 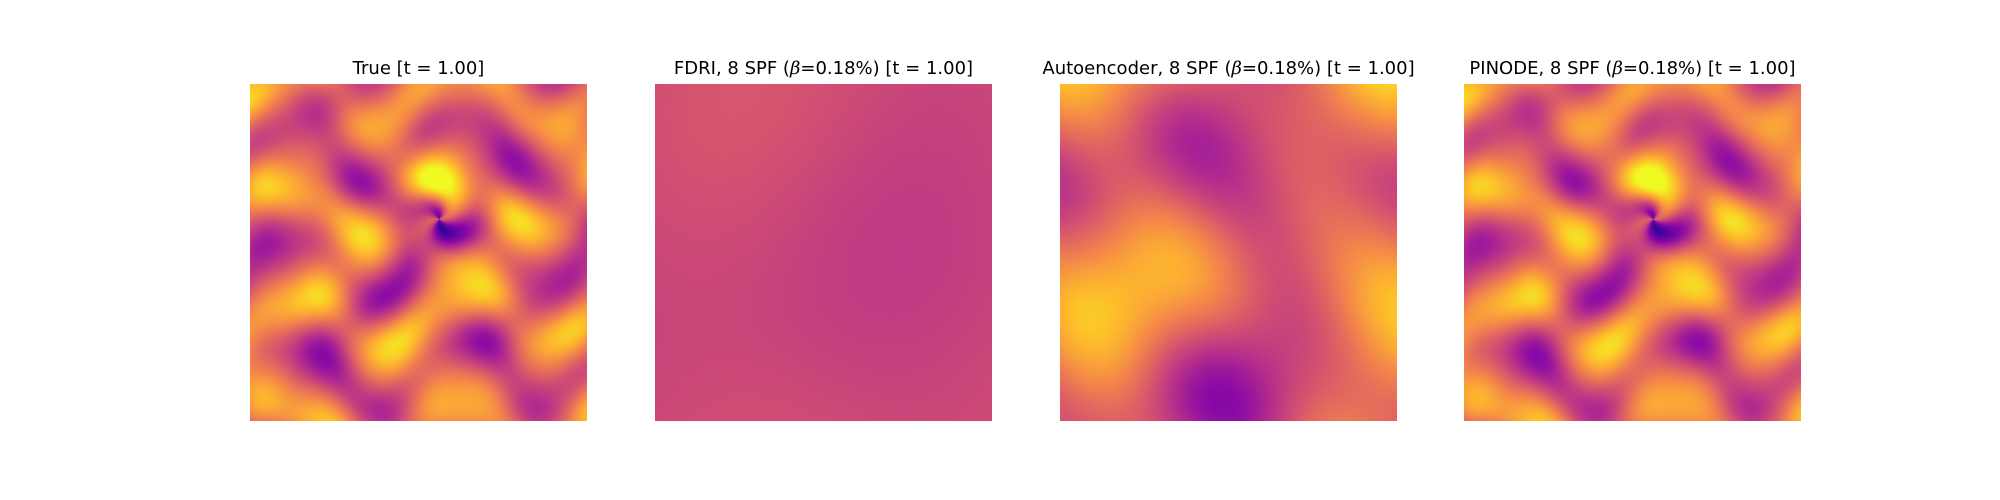 I want to click on heatmap-autoencoder, so click(x=1228, y=252).